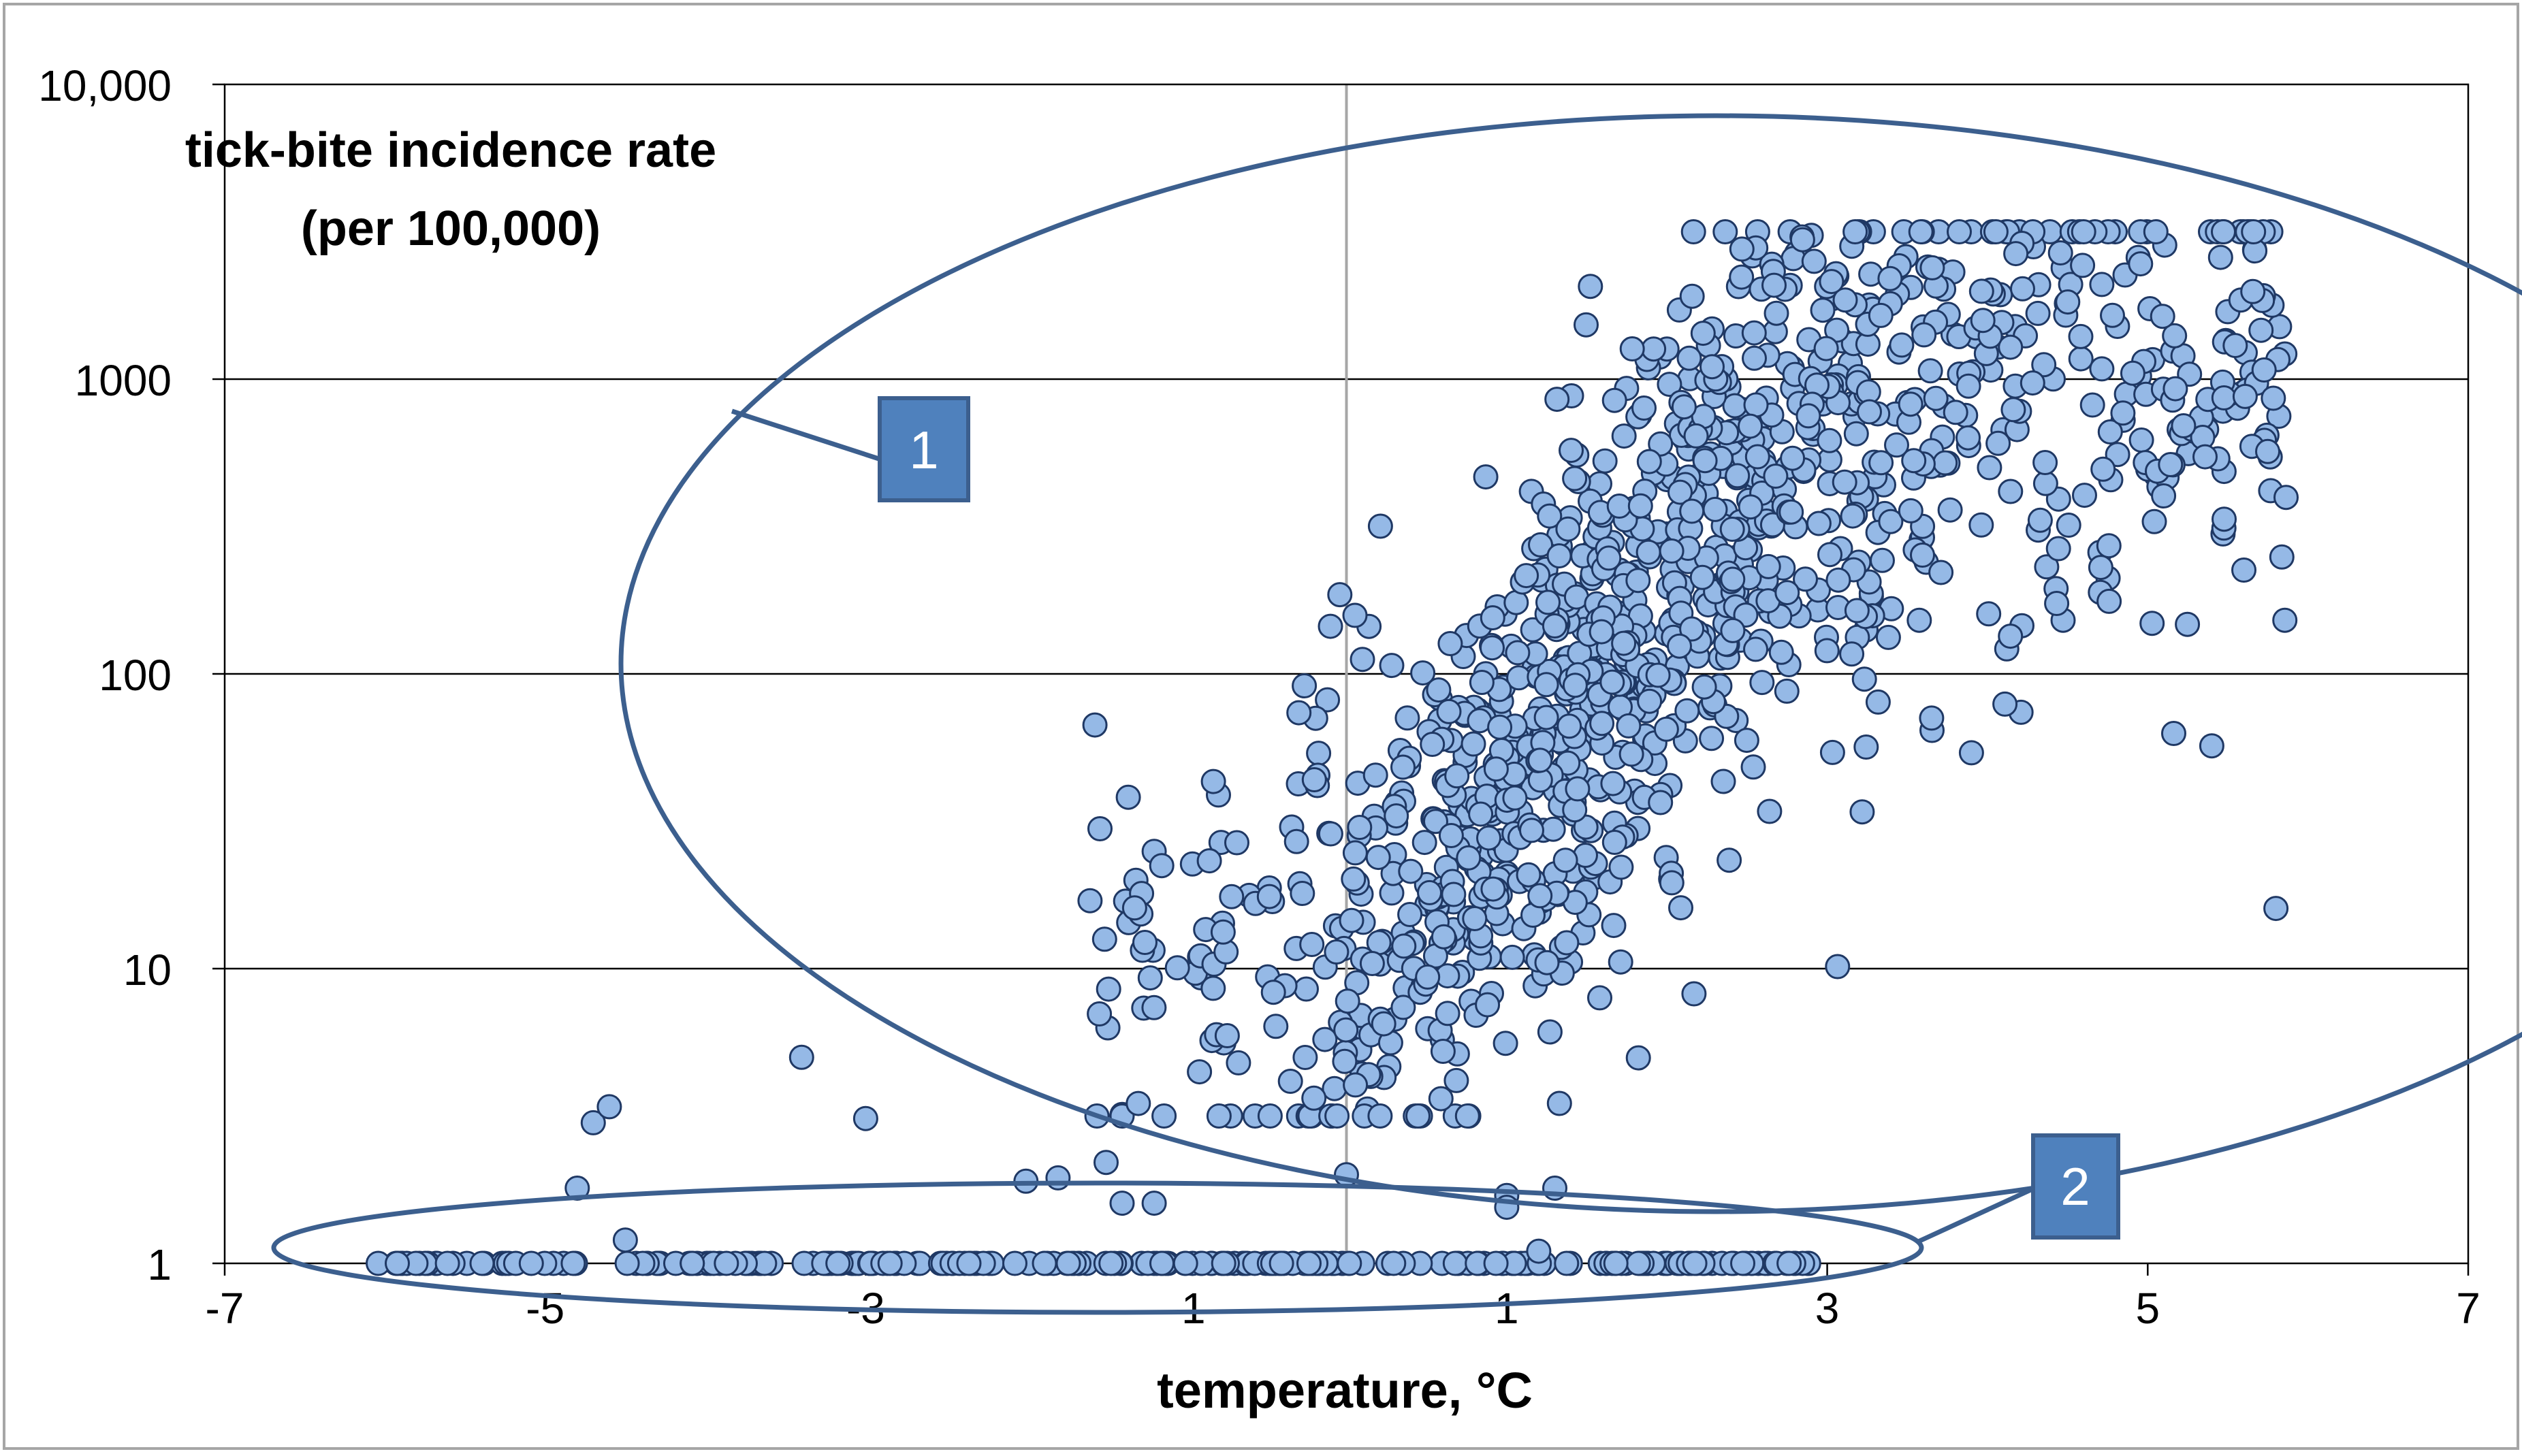  I want to click on x-tick-label: 1, so click(1507, 1308).